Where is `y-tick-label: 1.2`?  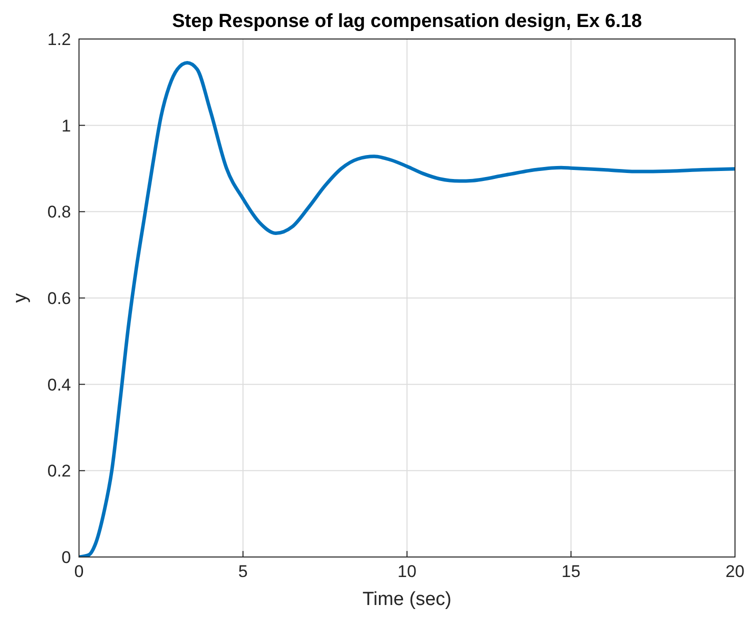 y-tick-label: 1.2 is located at coordinates (59, 39).